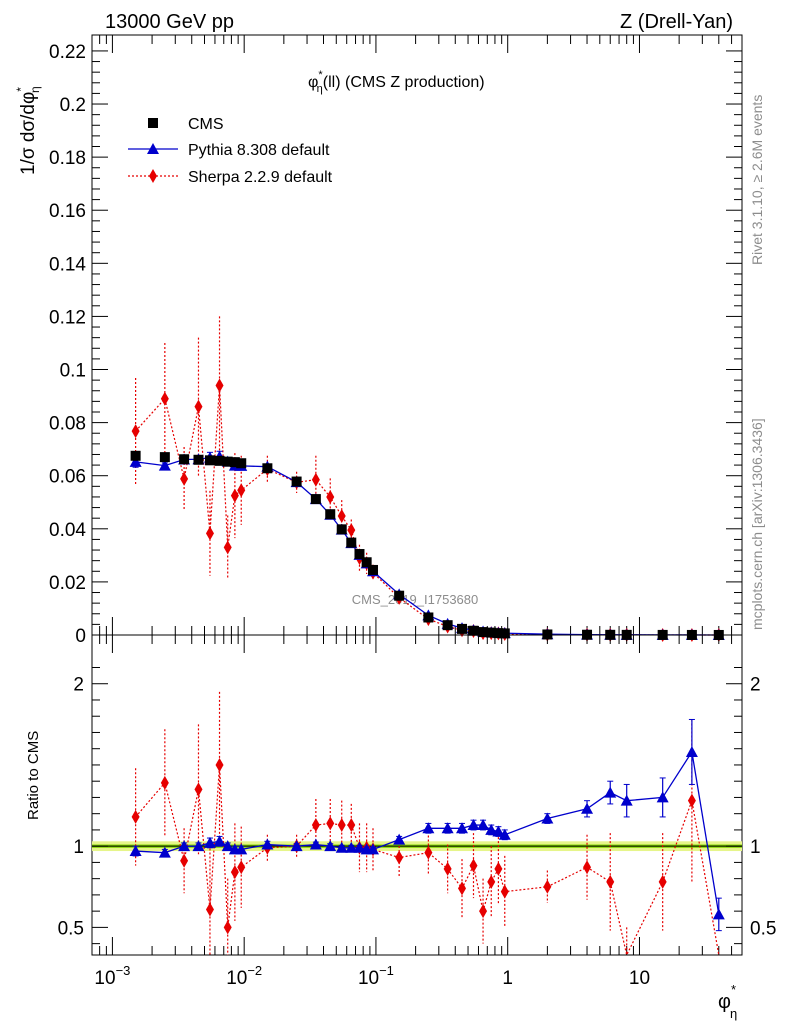  I want to click on main-y-label: 1/σ dσ/dφ*η, so click(28, 130).